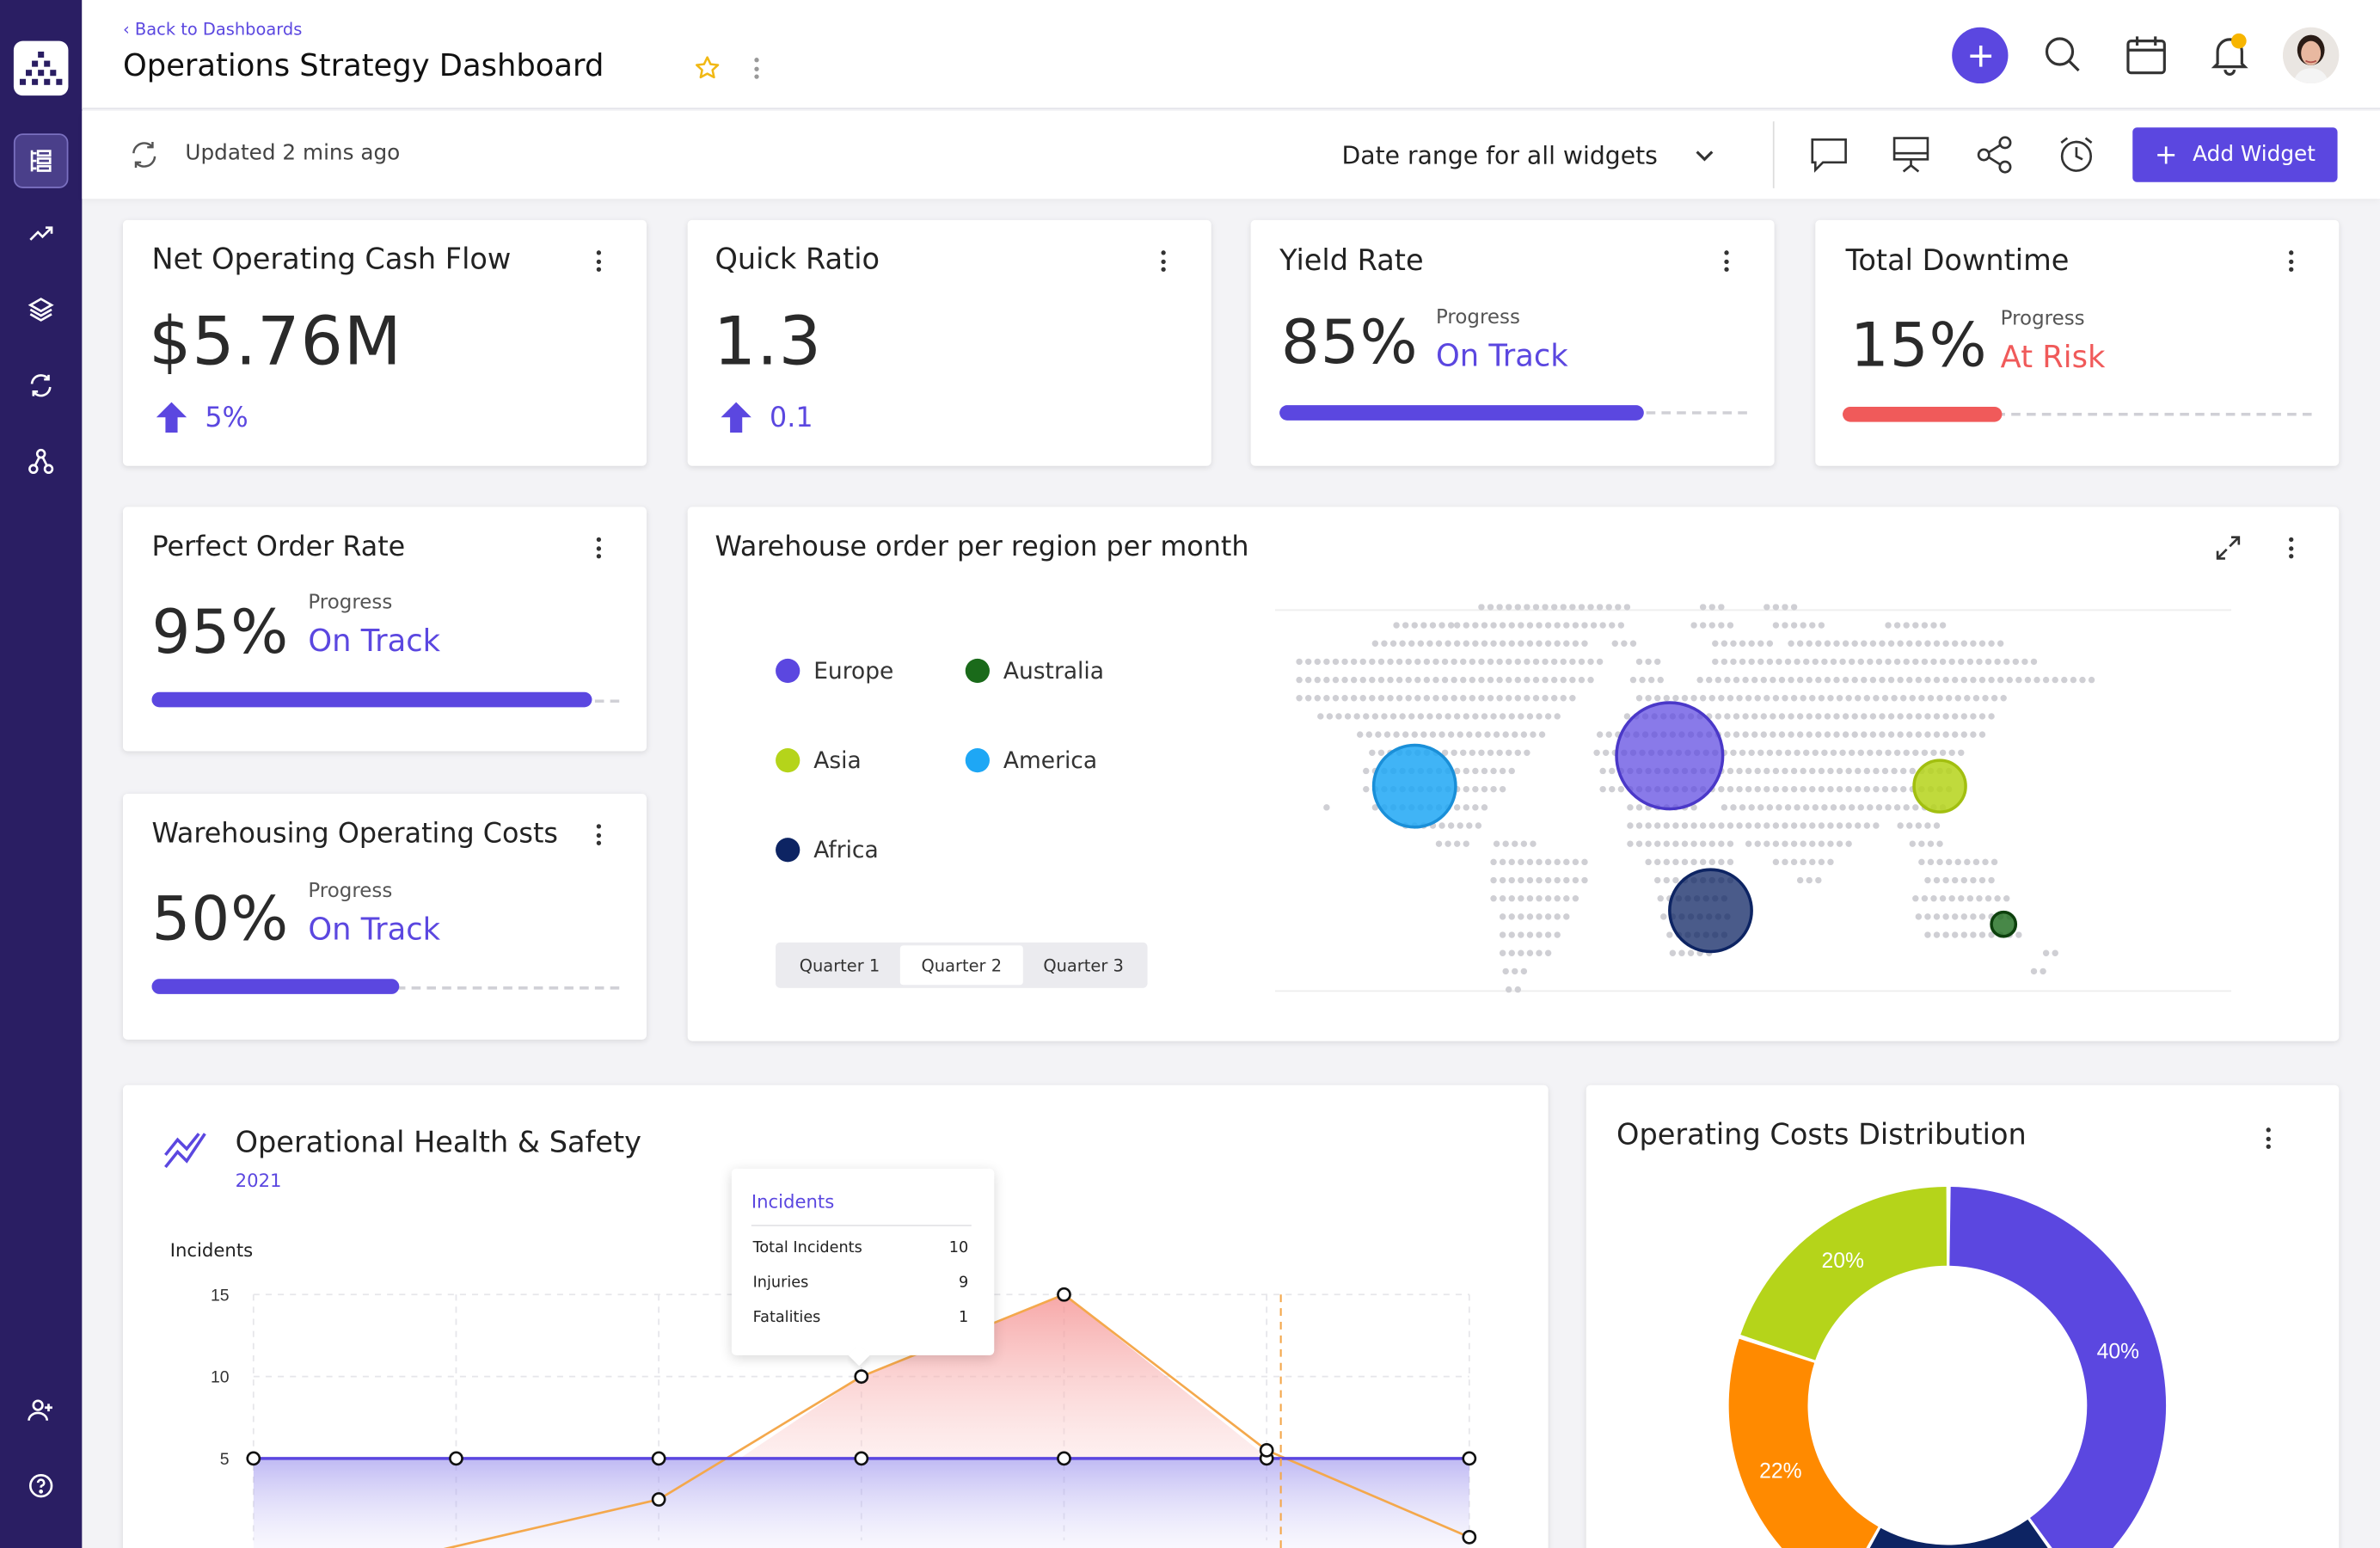 The image size is (2380, 1548). I want to click on tooltip-row-label: Fatalities, so click(786, 1318).